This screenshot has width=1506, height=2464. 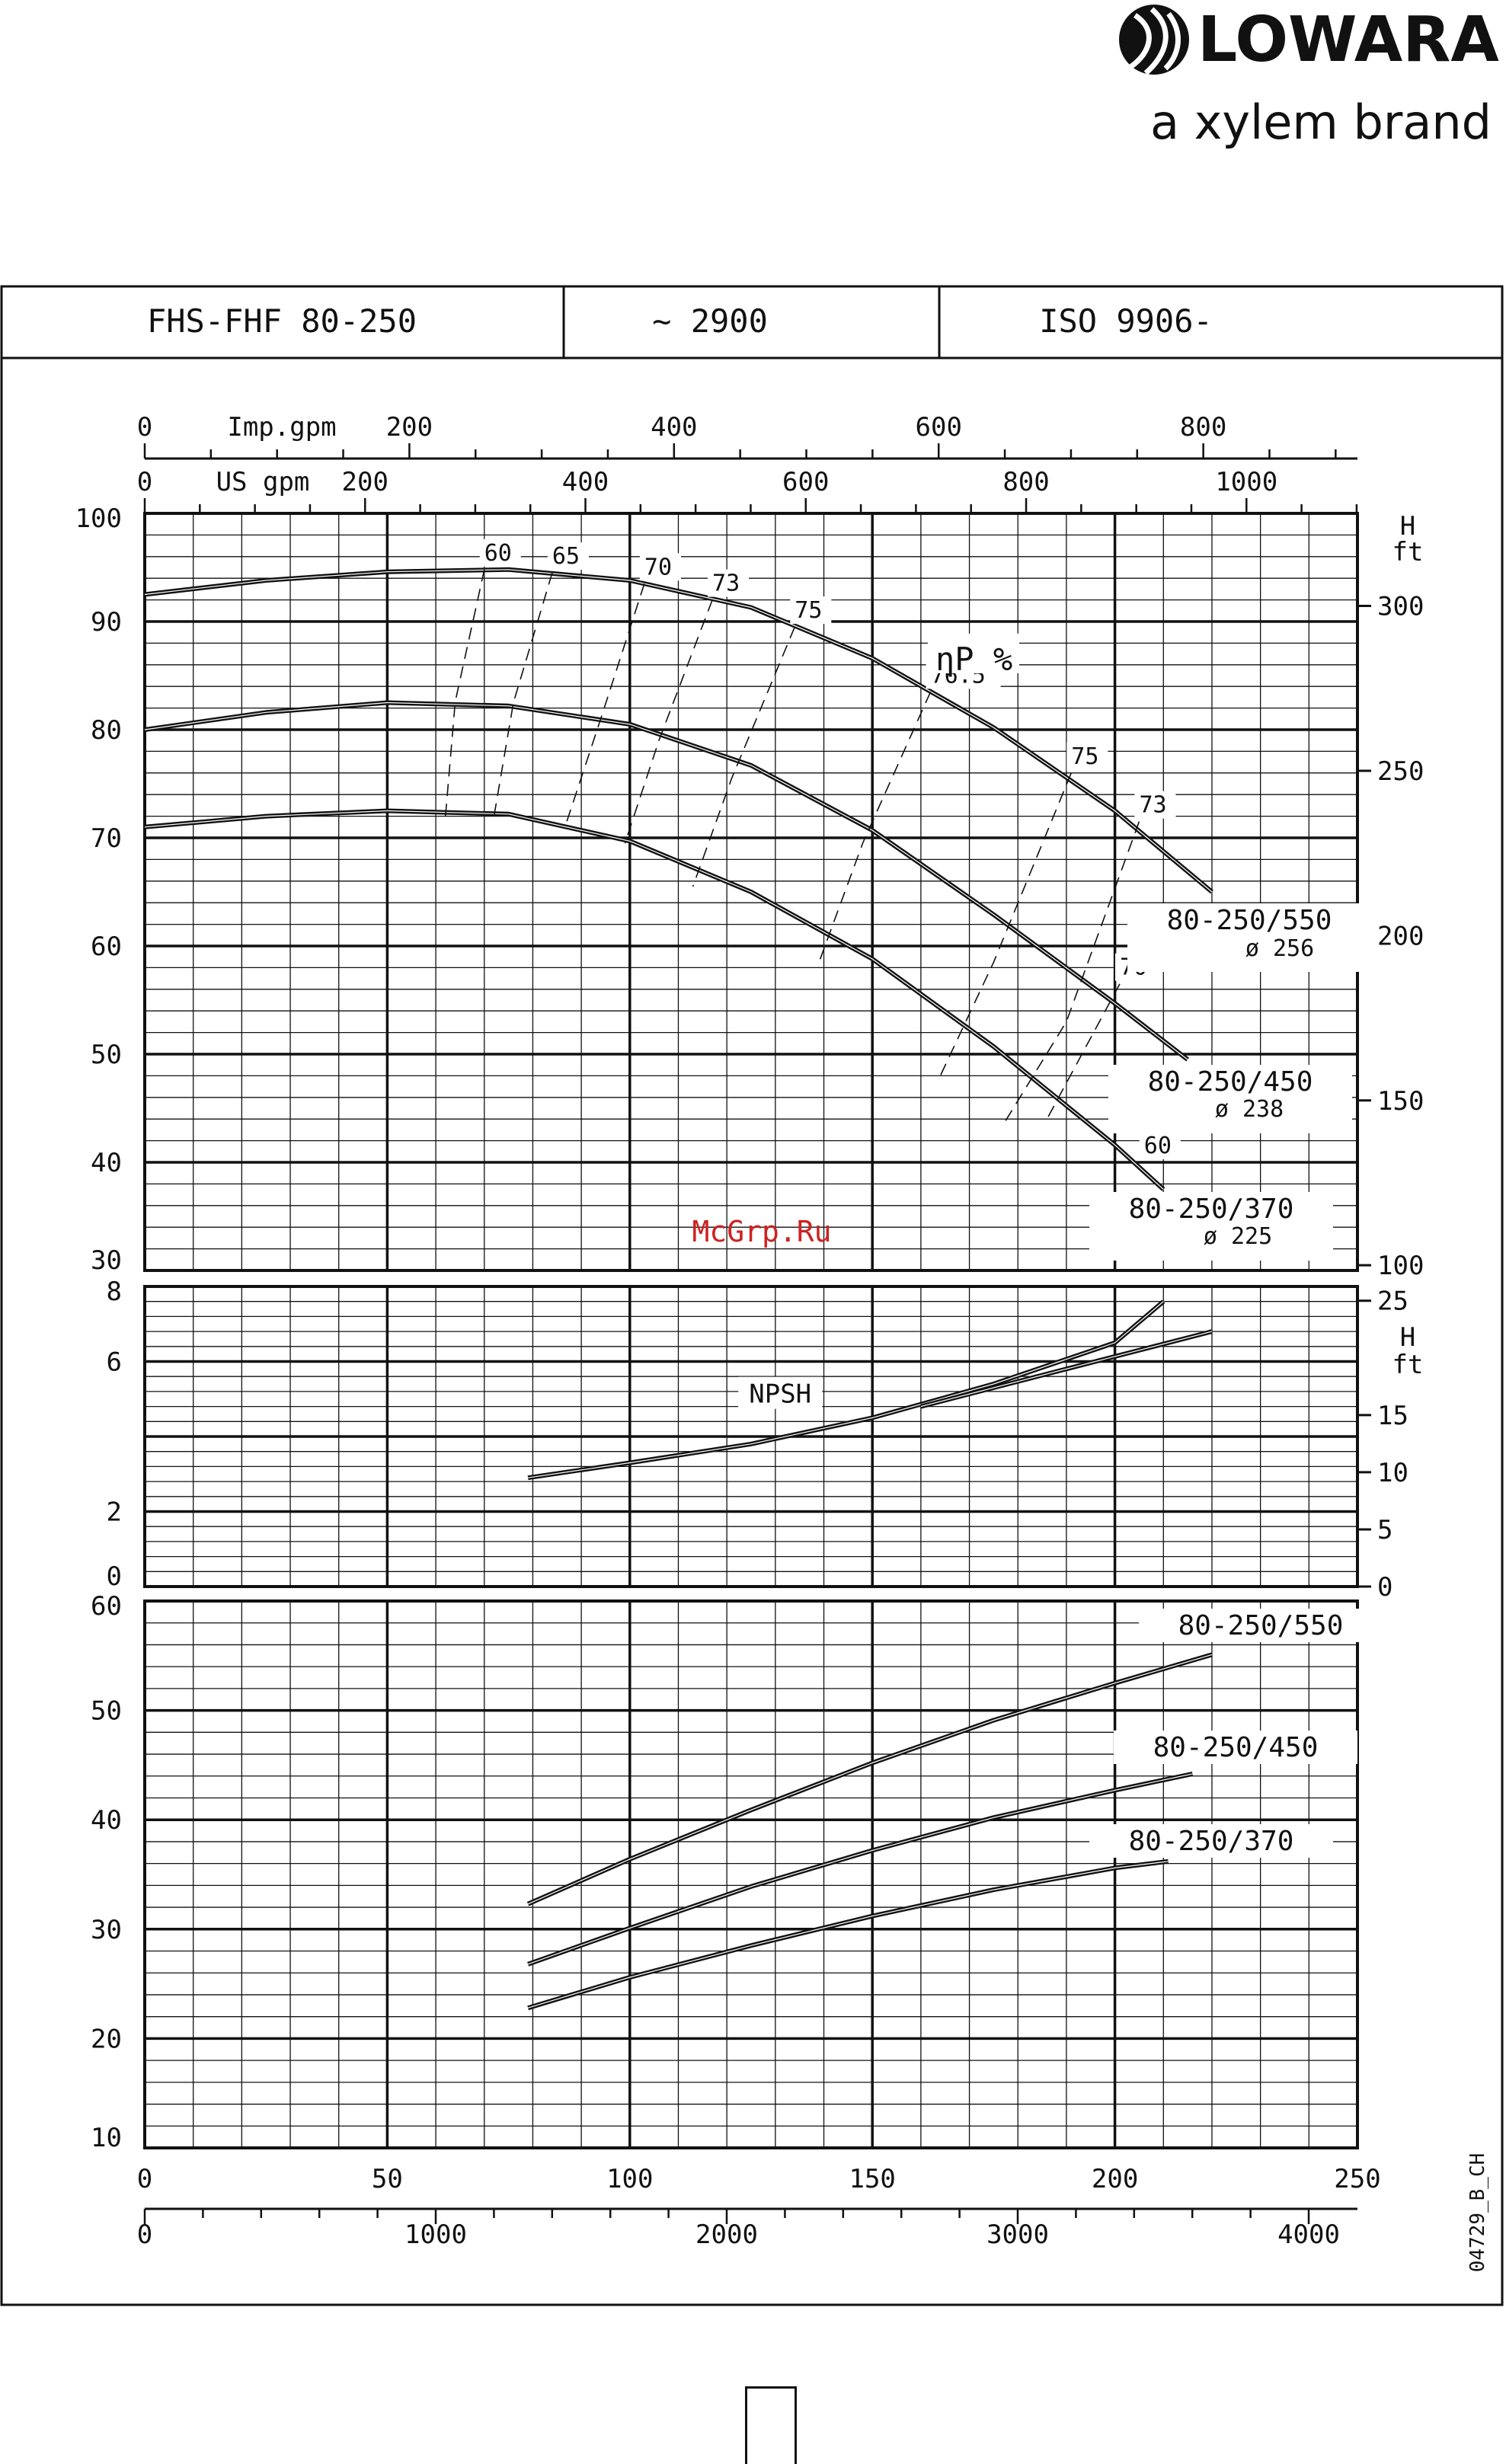 I want to click on top-axis-tick-label: 1000, so click(x=1246, y=482).